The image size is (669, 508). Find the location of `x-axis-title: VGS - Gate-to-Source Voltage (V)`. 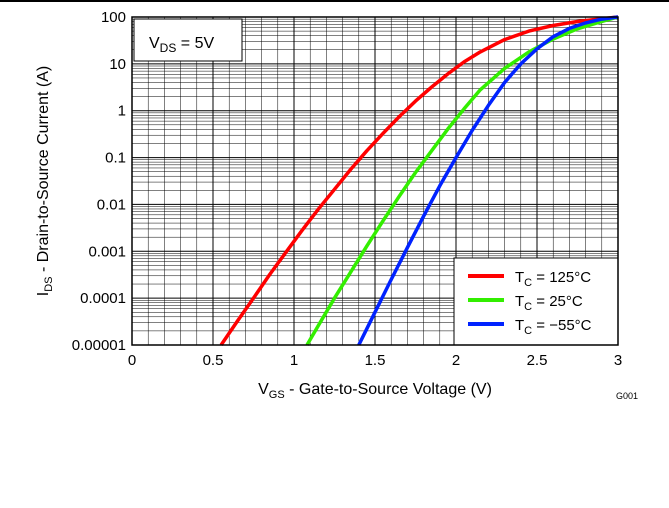

x-axis-title: VGS - Gate-to-Source Voltage (V) is located at coordinates (375, 391).